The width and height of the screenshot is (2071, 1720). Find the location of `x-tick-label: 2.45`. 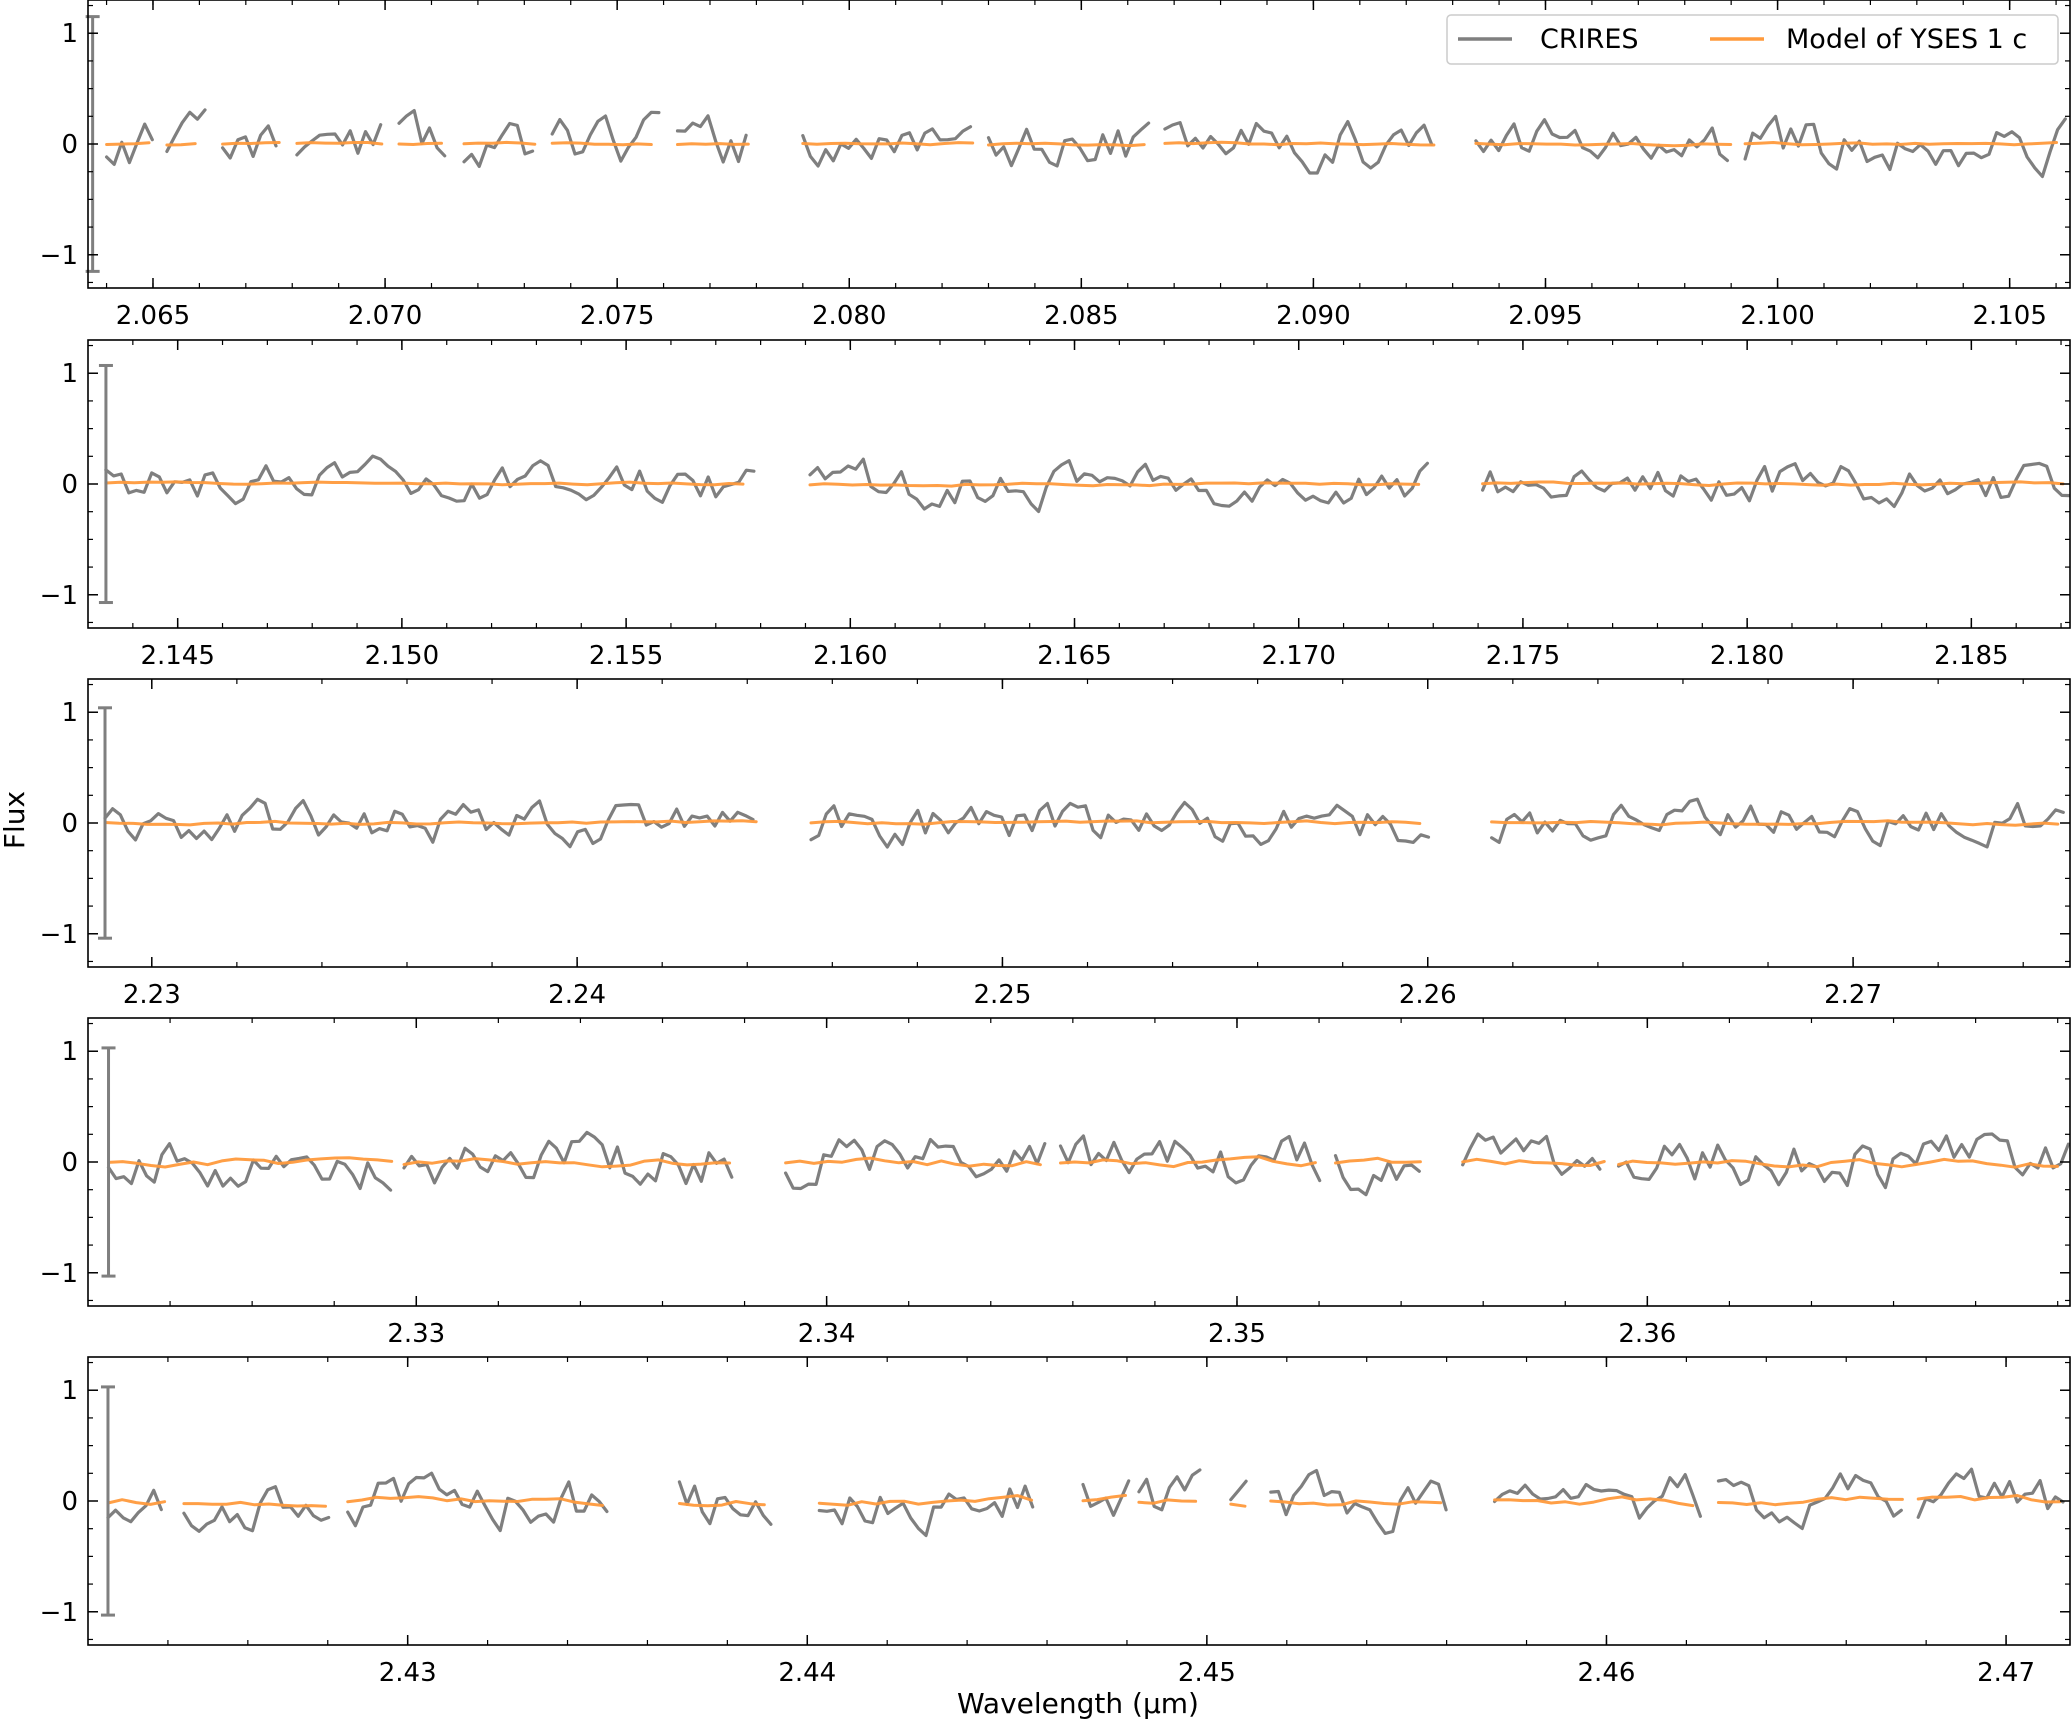

x-tick-label: 2.45 is located at coordinates (1207, 1673).